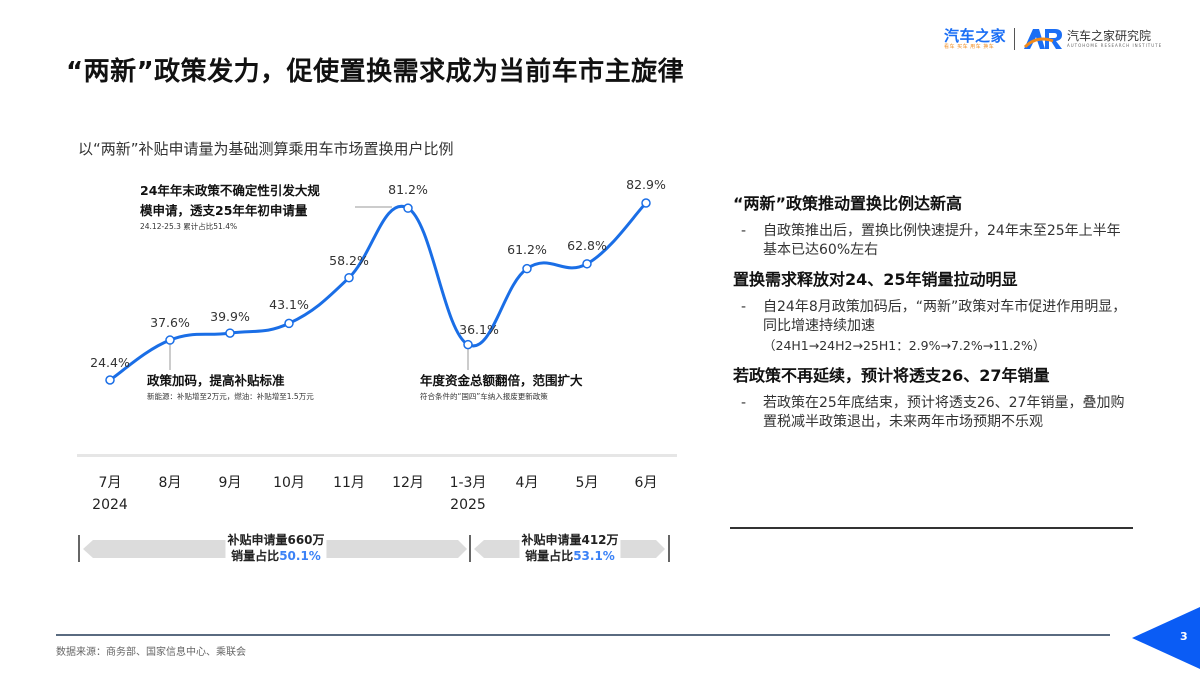 This screenshot has height=675, width=1200. What do you see at coordinates (170, 483) in the screenshot?
I see `x-tick-label: 8月` at bounding box center [170, 483].